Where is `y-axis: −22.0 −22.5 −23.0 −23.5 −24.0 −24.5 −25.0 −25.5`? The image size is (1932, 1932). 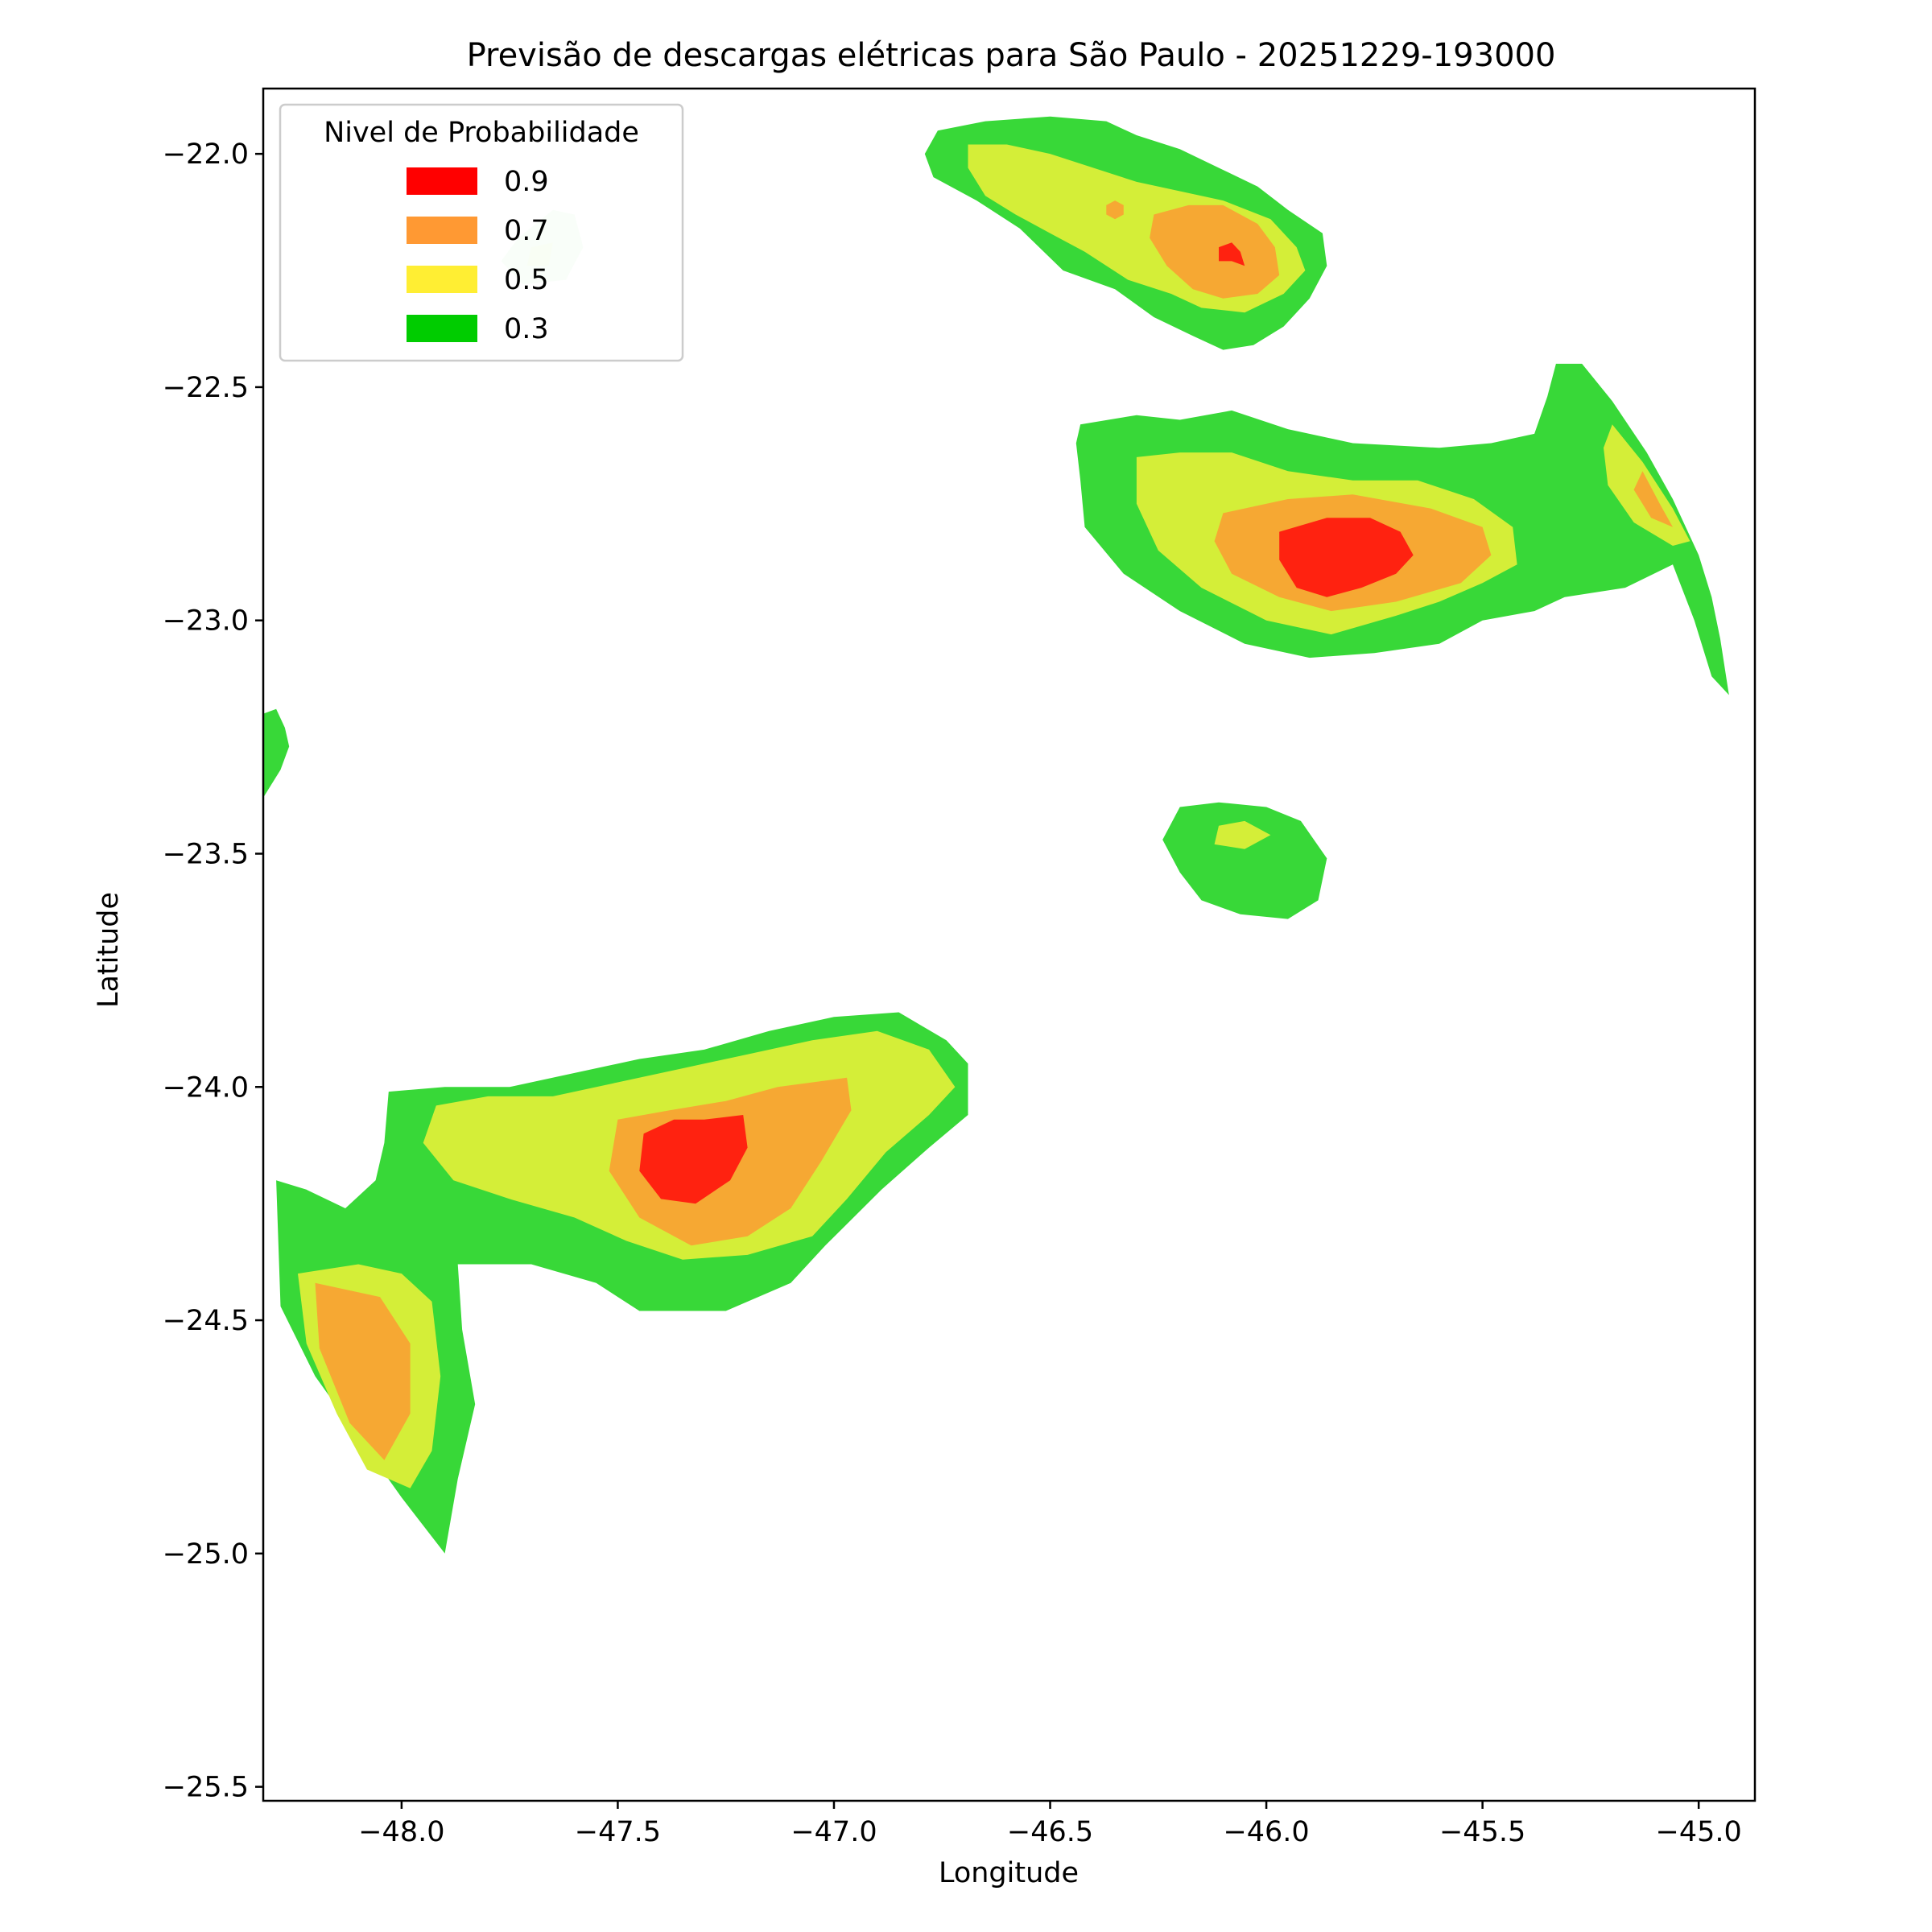
y-axis: −22.0 −22.5 −23.0 −23.5 −24.0 −24.5 −25.0 −25.5 is located at coordinates (213, 971).